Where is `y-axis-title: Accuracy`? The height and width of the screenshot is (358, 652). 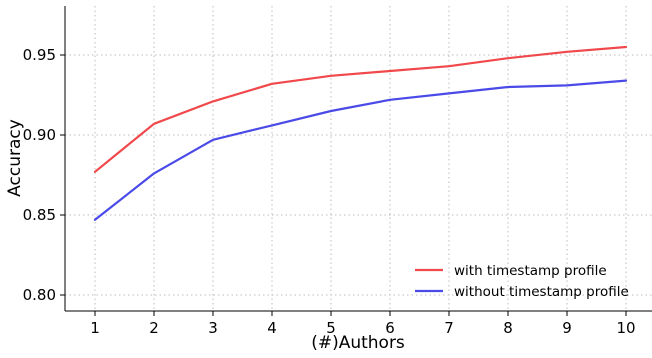 y-axis-title: Accuracy is located at coordinates (15, 158).